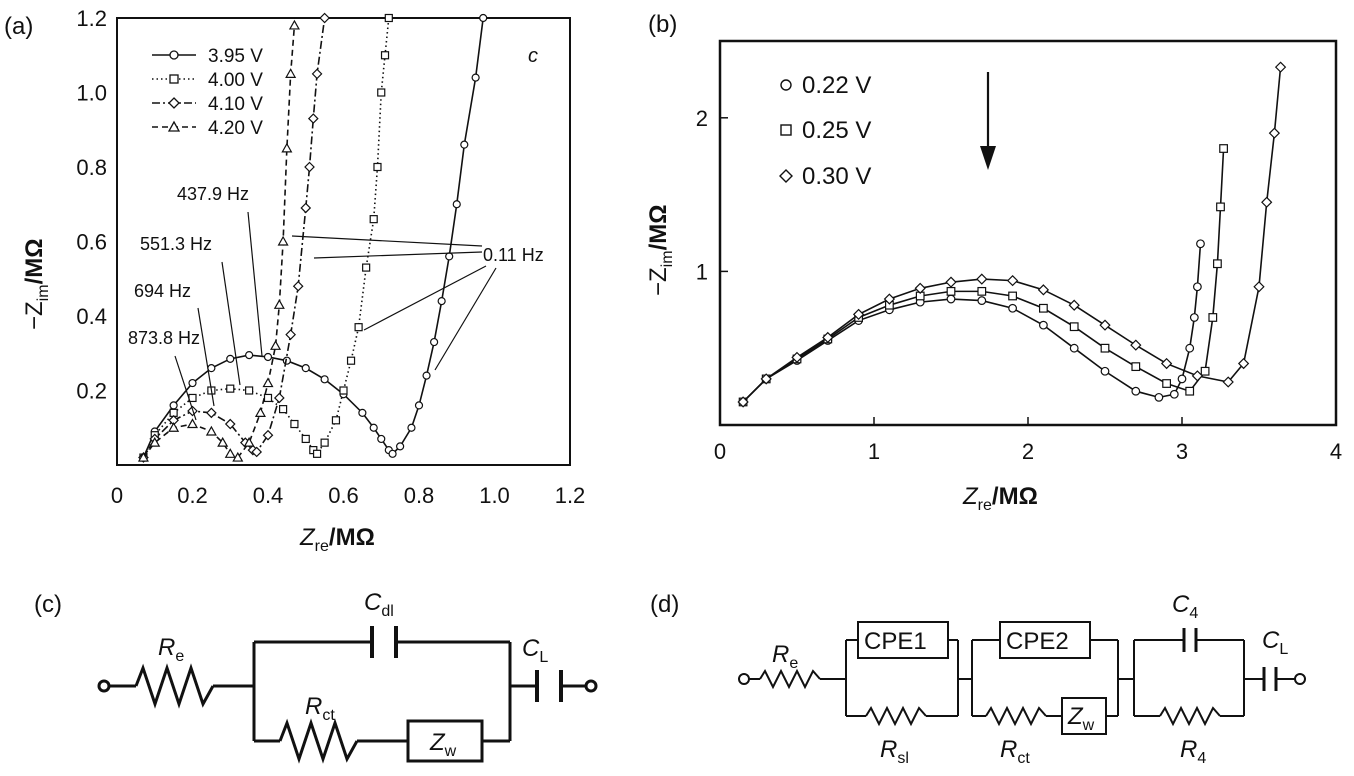 The height and width of the screenshot is (776, 1354). Describe the element at coordinates (91, 242) in the screenshot. I see `y-tick-label-a-2: 0.6` at that location.